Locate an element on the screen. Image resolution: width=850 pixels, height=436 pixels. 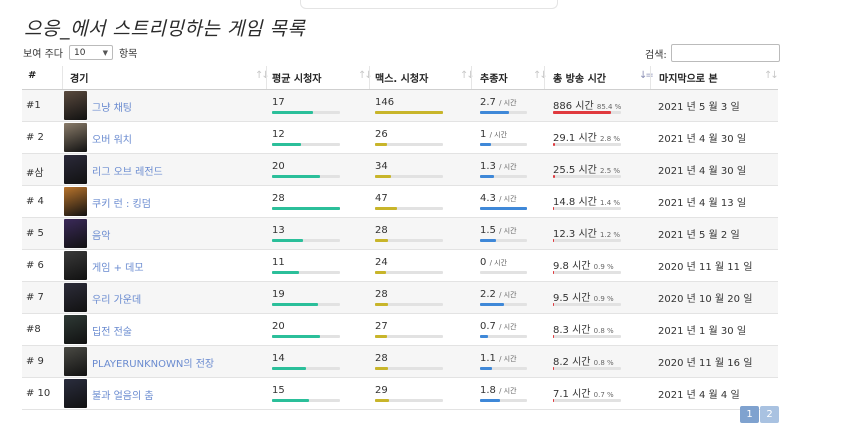
total-hours-value: 9.8 시간 0.9 % is located at coordinates (583, 266).